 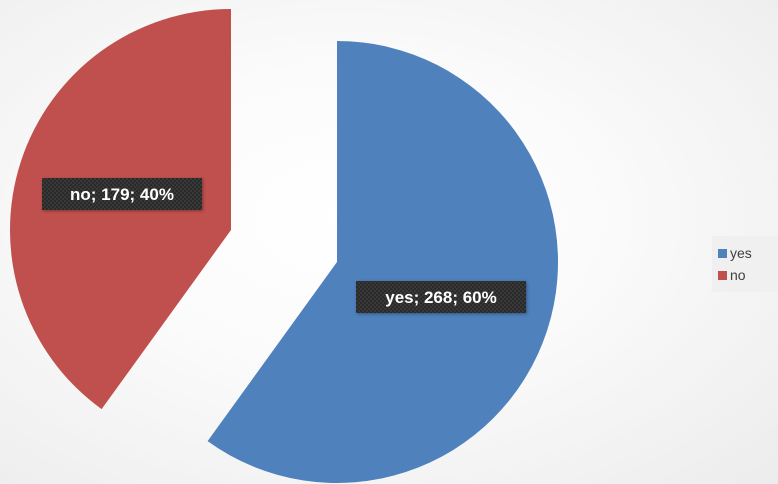 I want to click on data-label-text-yes: yes; 268; 60%, so click(x=441, y=297).